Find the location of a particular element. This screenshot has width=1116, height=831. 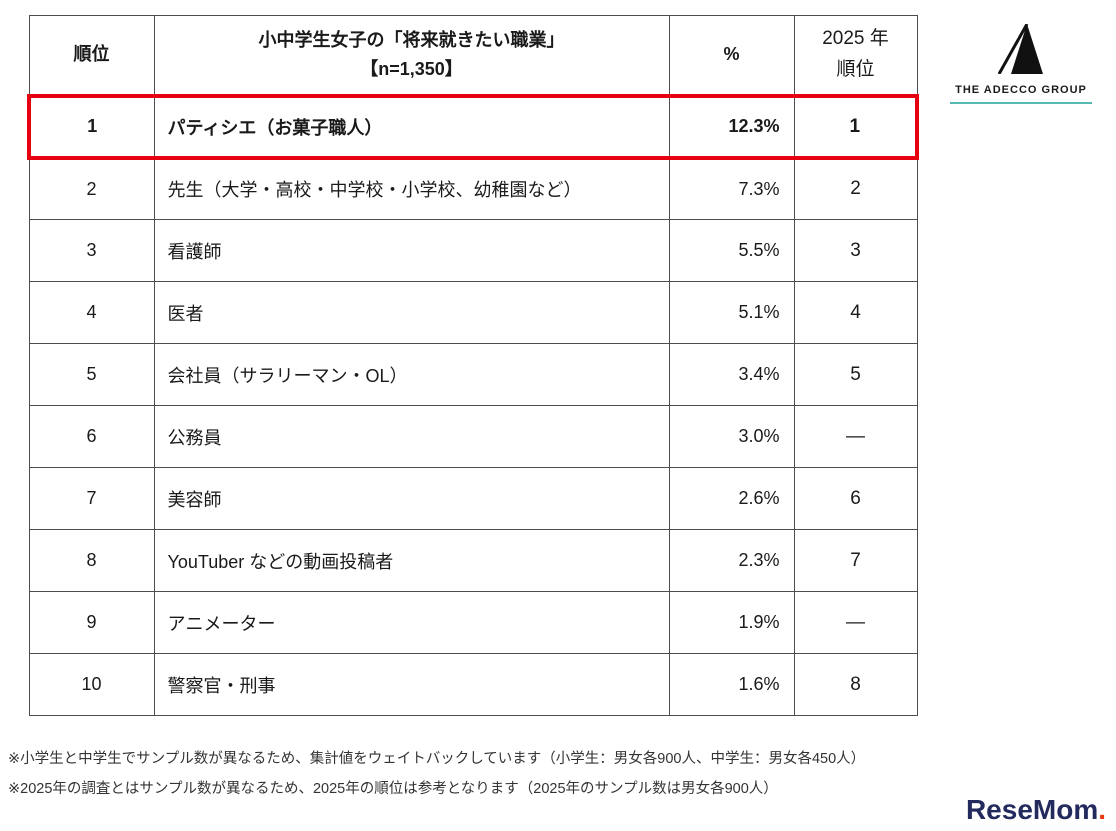

adecco-teal-rule is located at coordinates (1021, 103).